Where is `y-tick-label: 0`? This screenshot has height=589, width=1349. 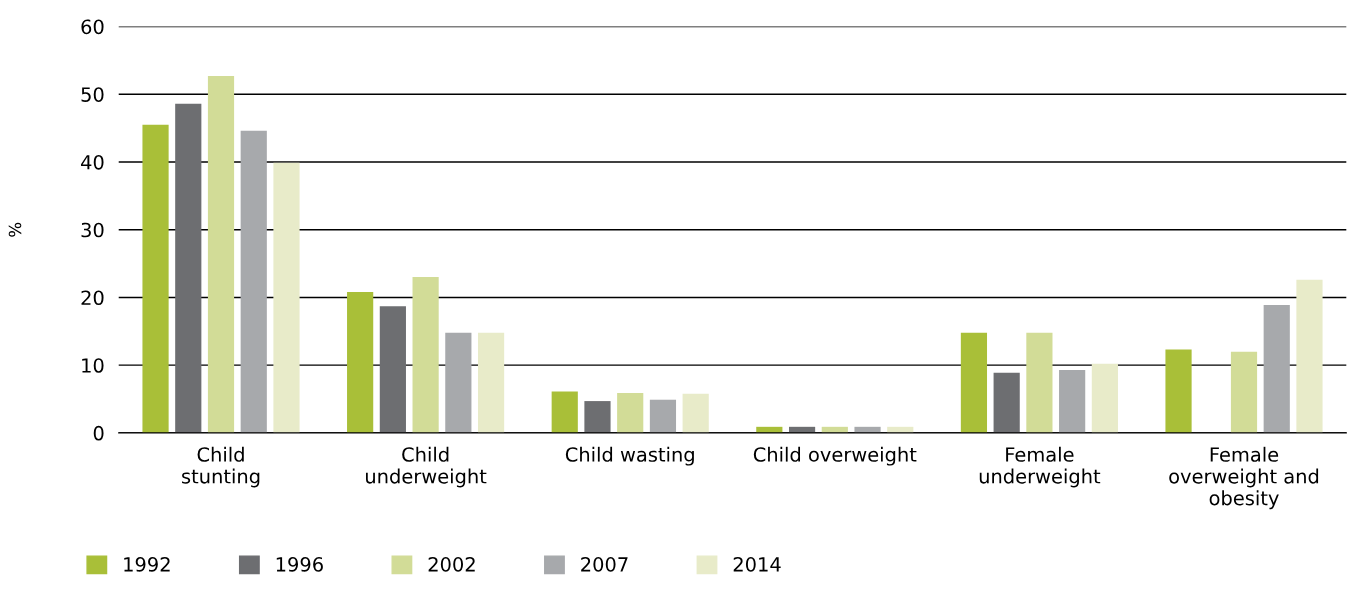 y-tick-label: 0 is located at coordinates (98, 433).